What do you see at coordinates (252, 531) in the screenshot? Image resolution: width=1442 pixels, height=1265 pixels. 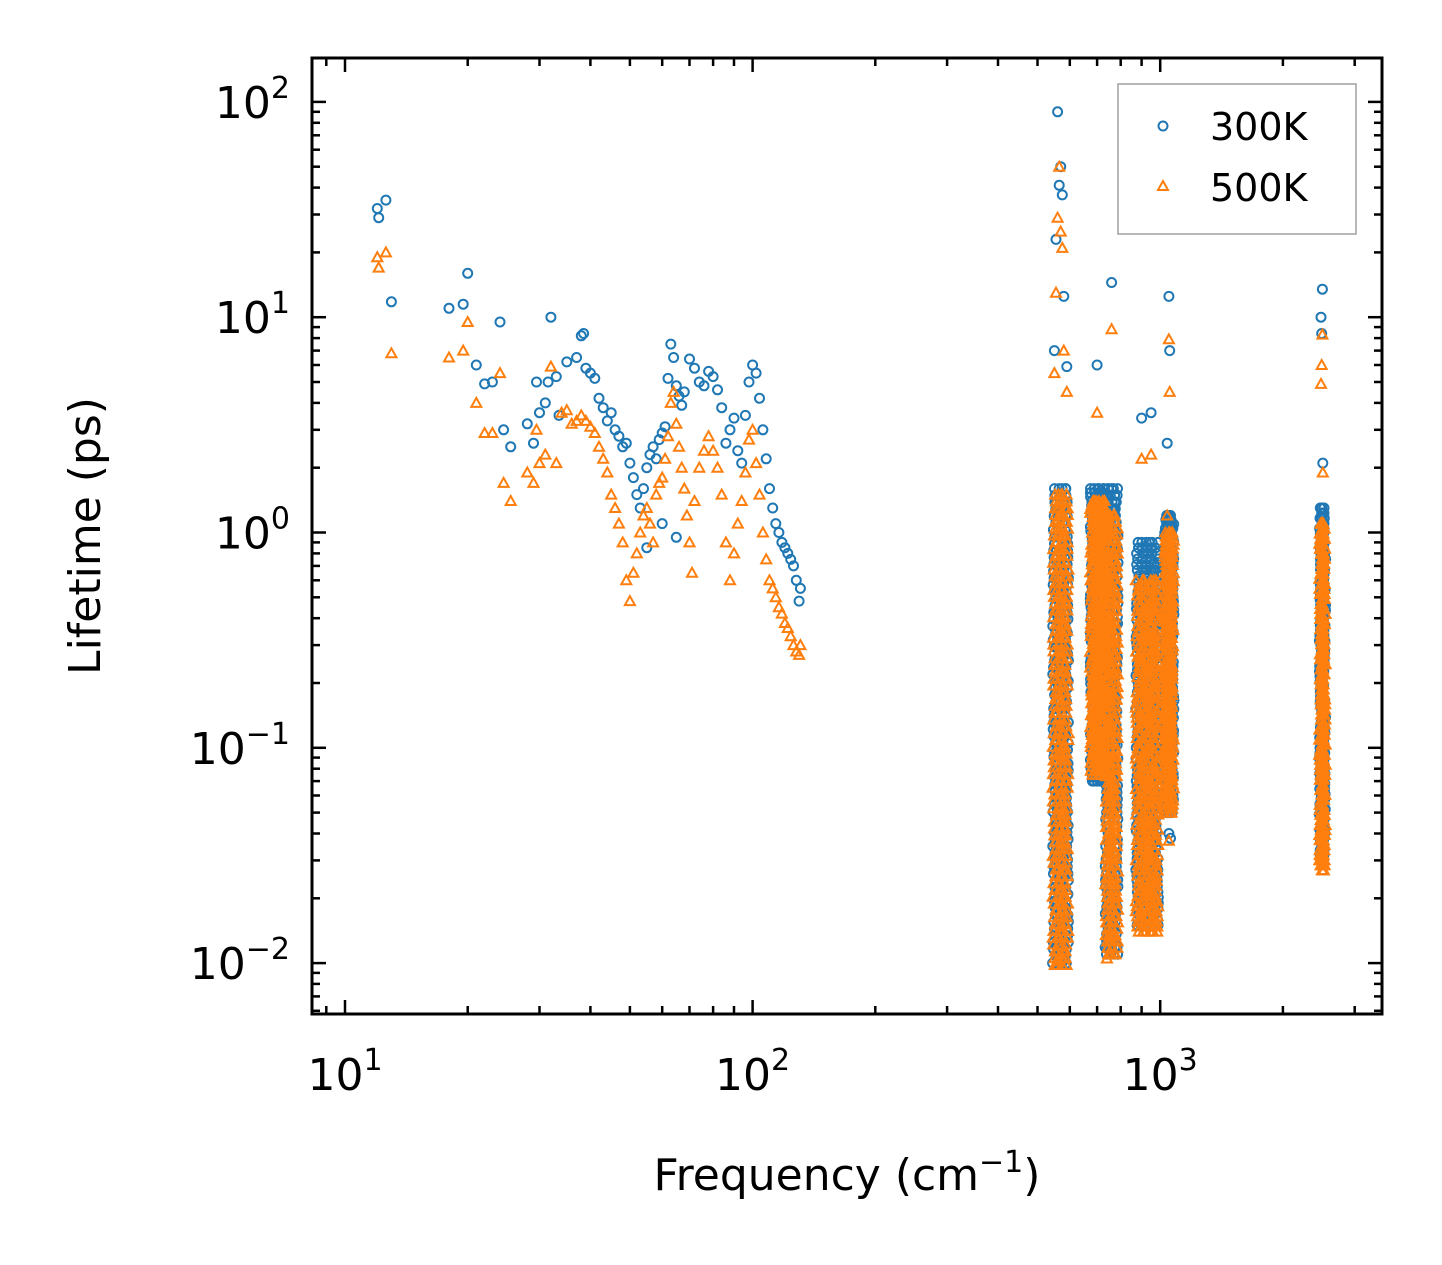 I see `y-tick-label: 100` at bounding box center [252, 531].